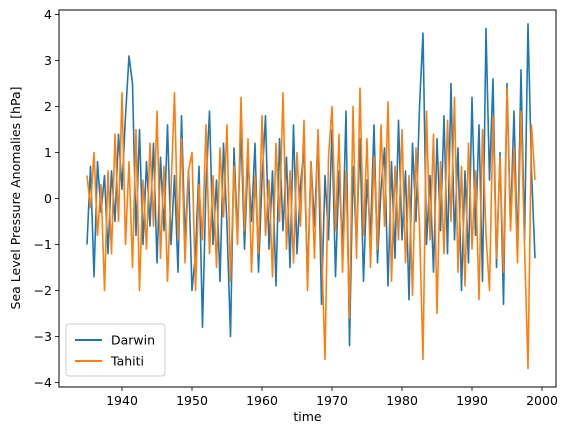  I want to click on x-axis: 1940 1950 1960 1970 1980 1990 2000, so click(332, 397).